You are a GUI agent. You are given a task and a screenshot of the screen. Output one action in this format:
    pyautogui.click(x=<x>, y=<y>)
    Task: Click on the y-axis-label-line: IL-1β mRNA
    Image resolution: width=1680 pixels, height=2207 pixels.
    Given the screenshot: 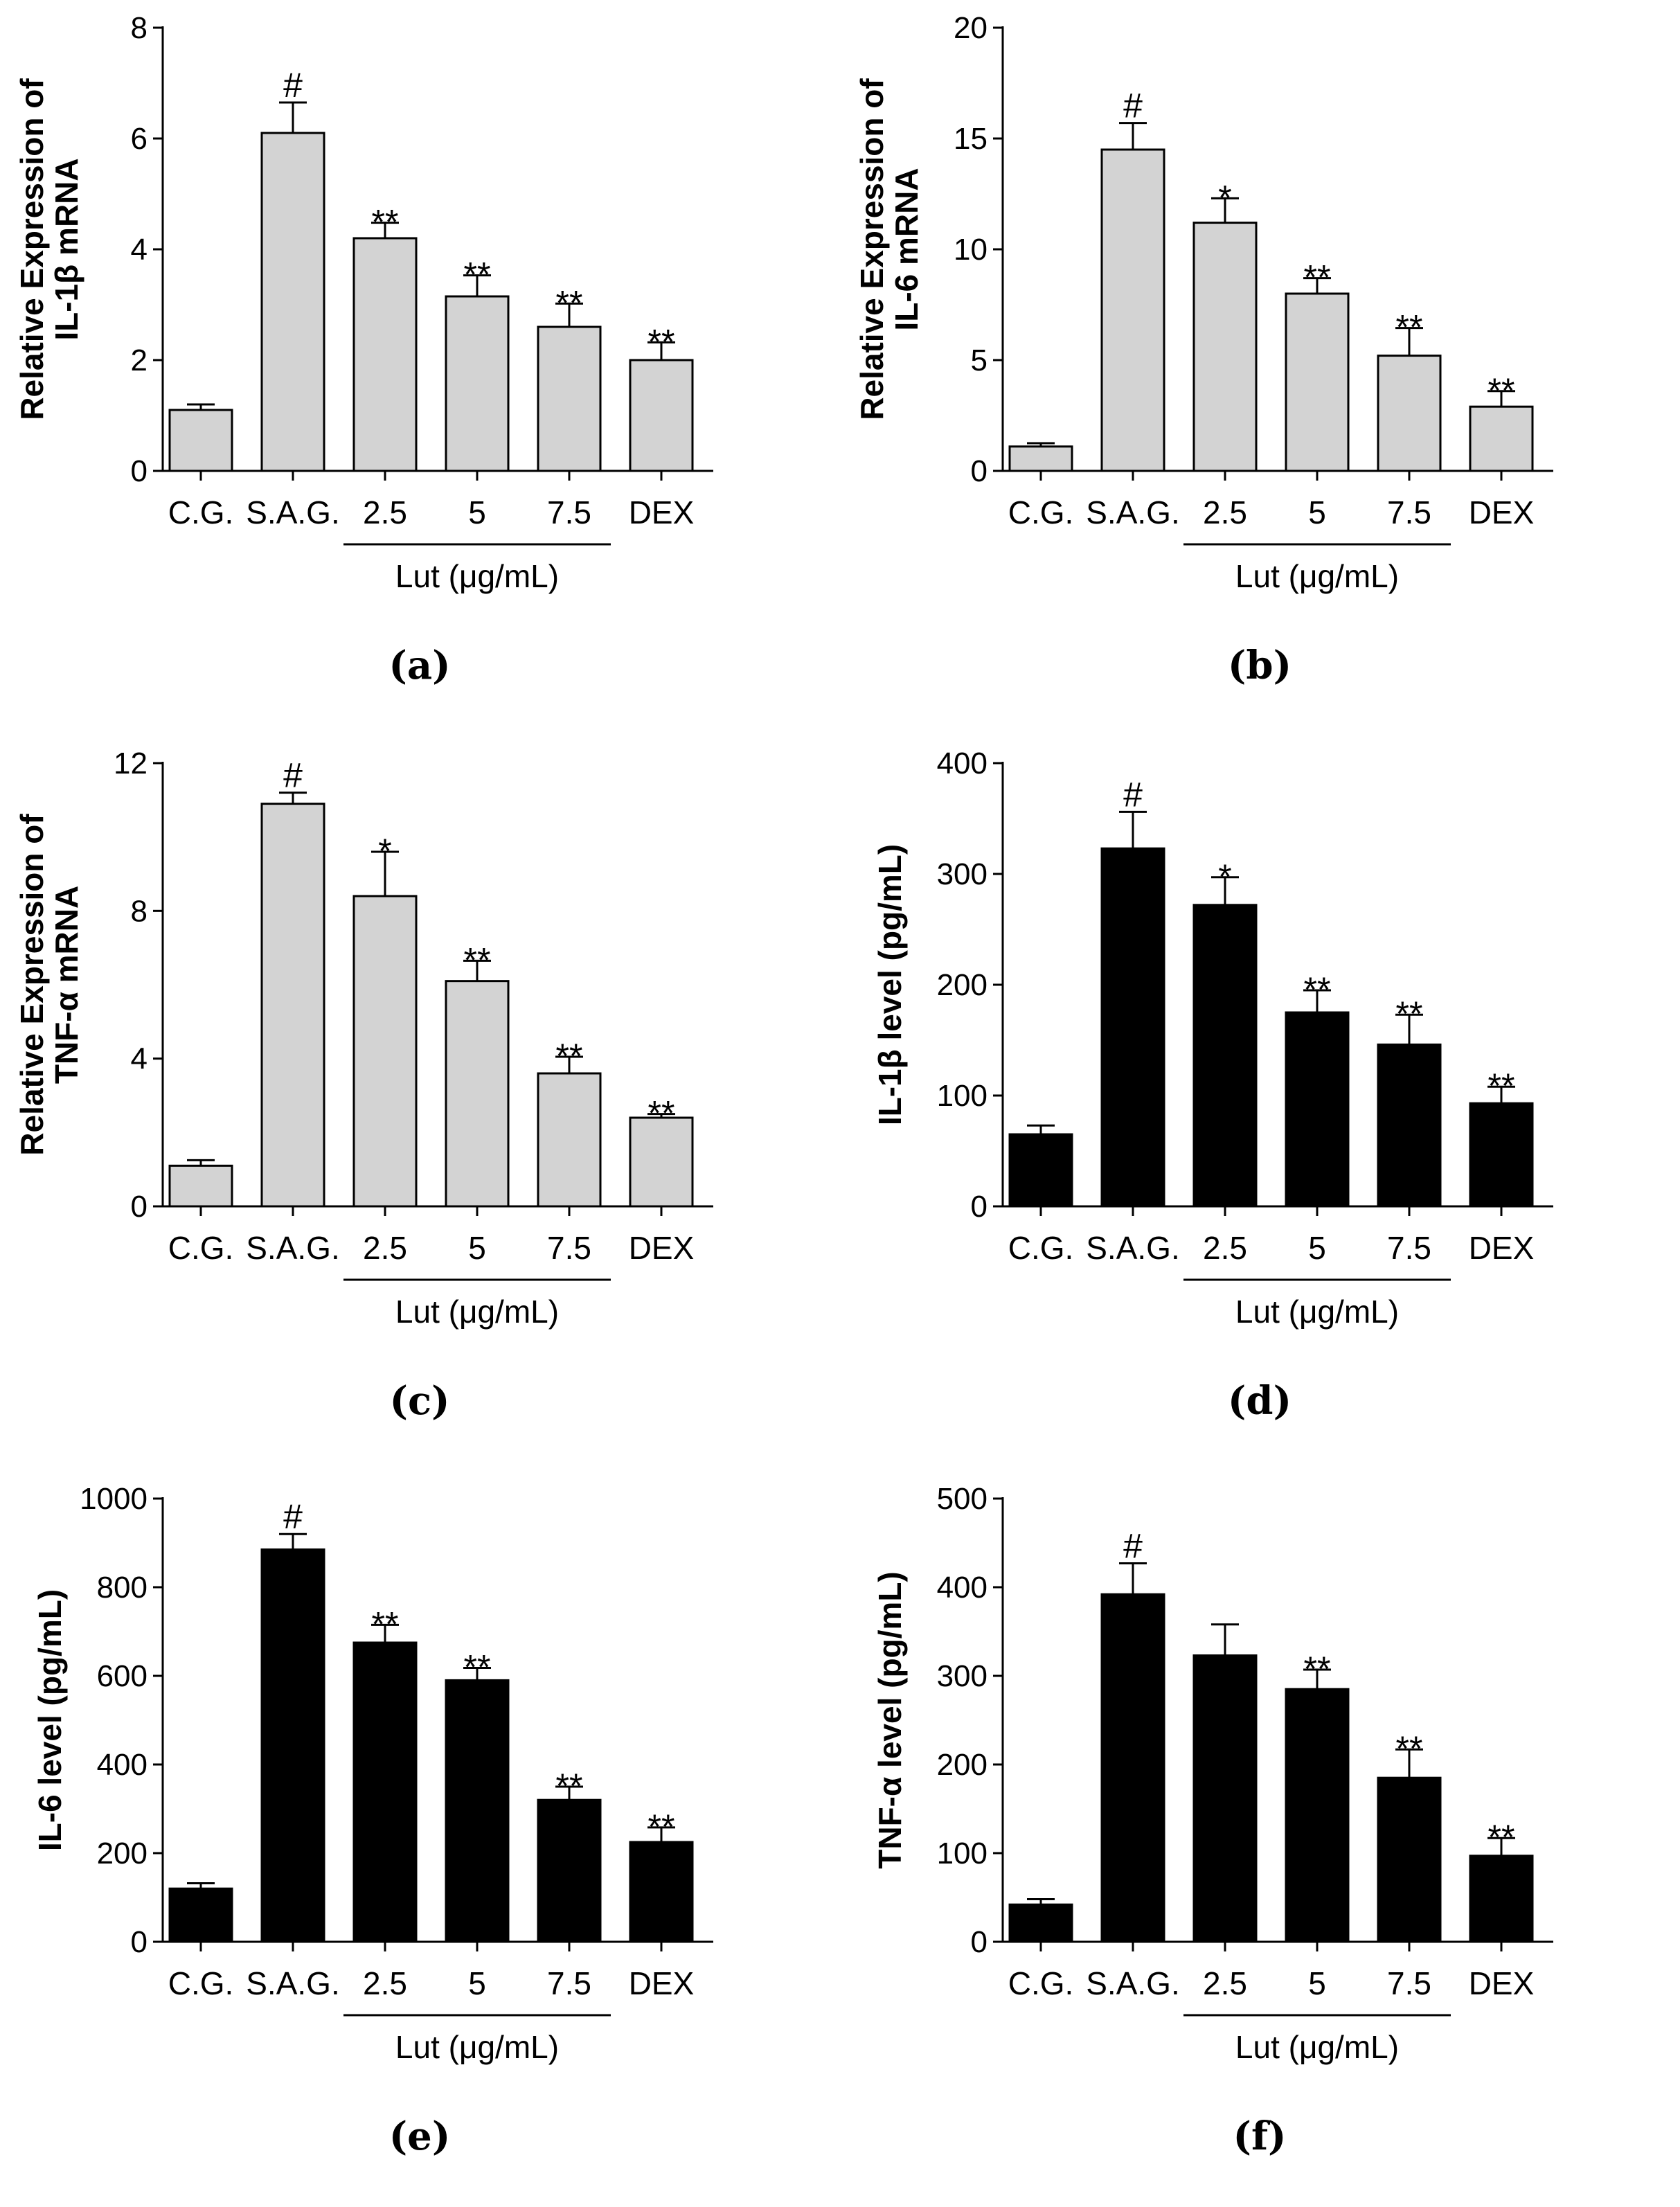 What is the action you would take?
    pyautogui.click(x=66, y=249)
    